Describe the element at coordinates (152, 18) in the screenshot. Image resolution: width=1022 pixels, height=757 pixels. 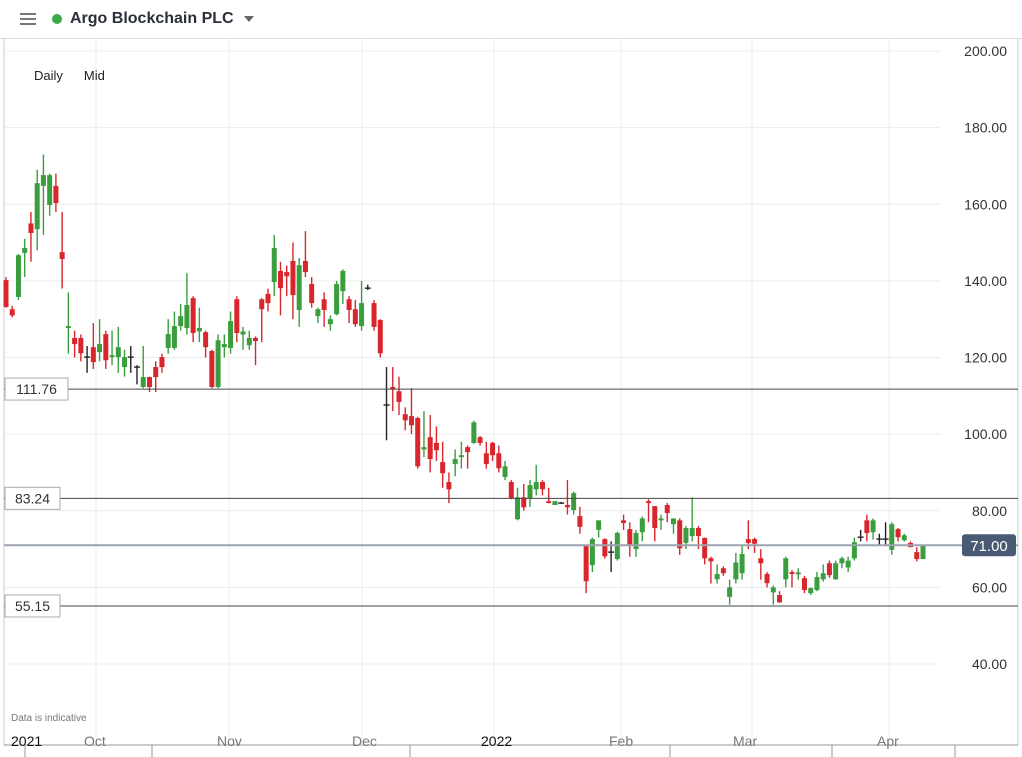
I see `instrument-title: Argo Blockchain PLC` at that location.